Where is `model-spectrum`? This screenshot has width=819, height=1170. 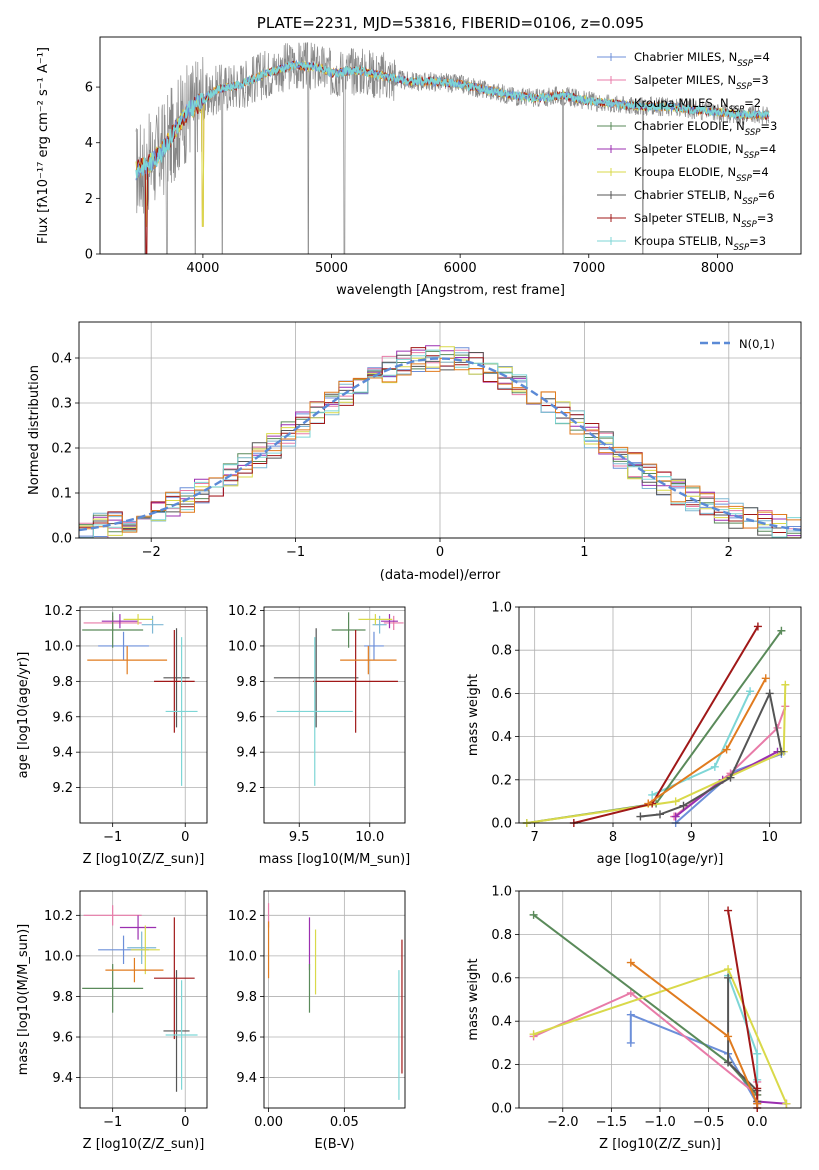
model-spectrum is located at coordinates (452, 119).